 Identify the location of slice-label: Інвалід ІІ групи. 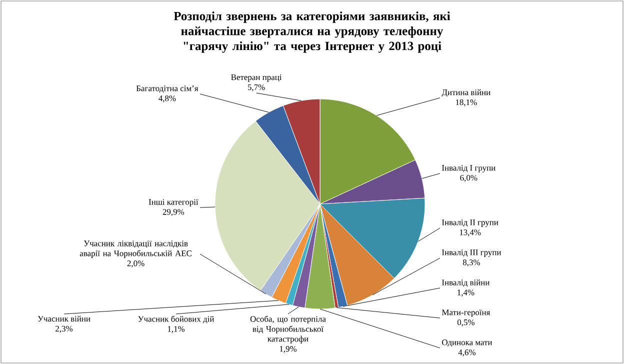
(470, 223).